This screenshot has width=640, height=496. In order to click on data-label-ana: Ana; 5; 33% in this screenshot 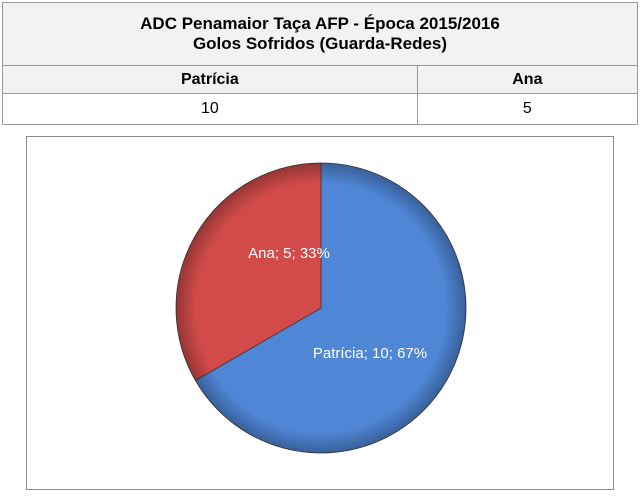, I will do `click(289, 253)`.